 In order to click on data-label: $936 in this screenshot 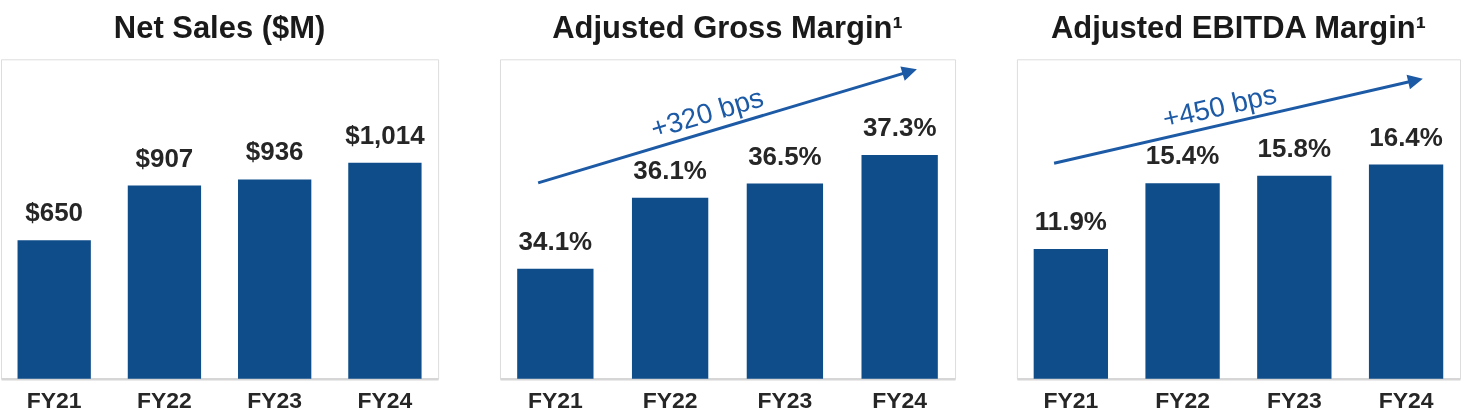, I will do `click(274, 151)`.